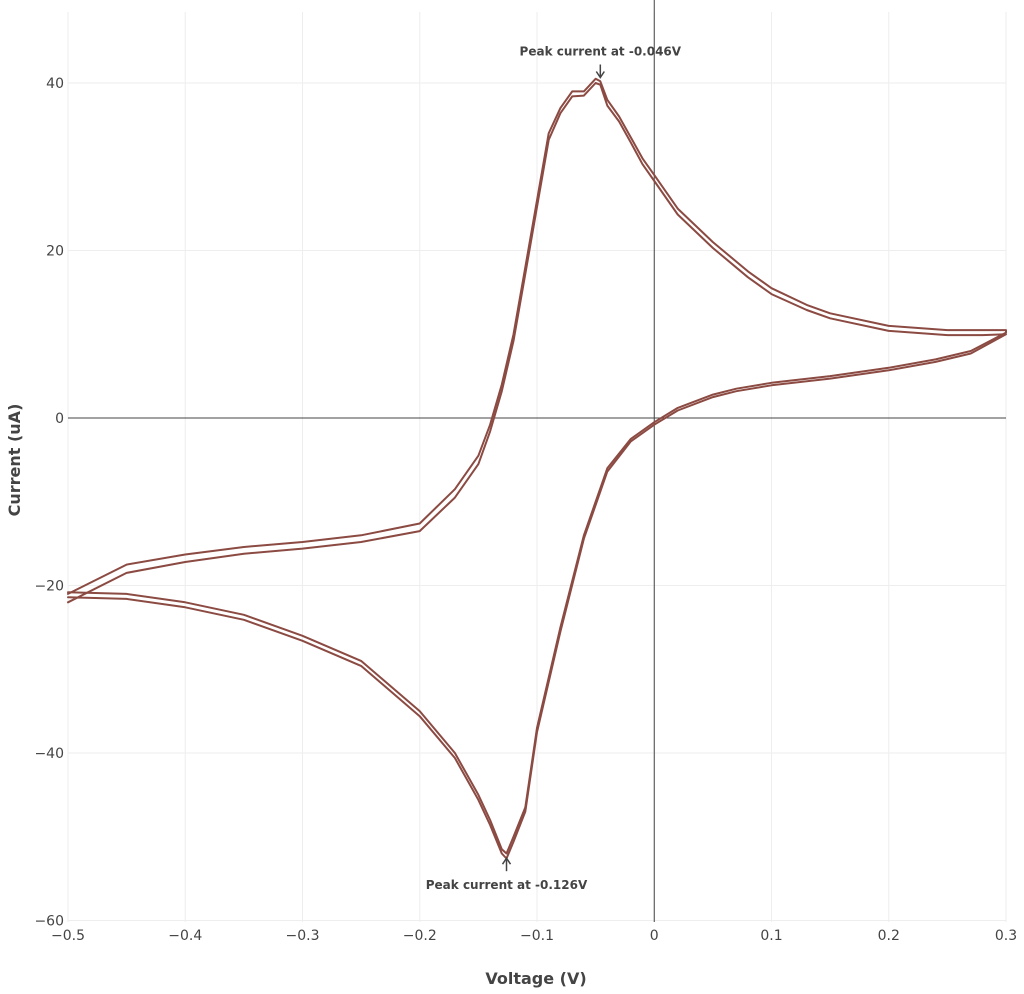  Describe the element at coordinates (654, 936) in the screenshot. I see `x-tick-label: 0` at that location.